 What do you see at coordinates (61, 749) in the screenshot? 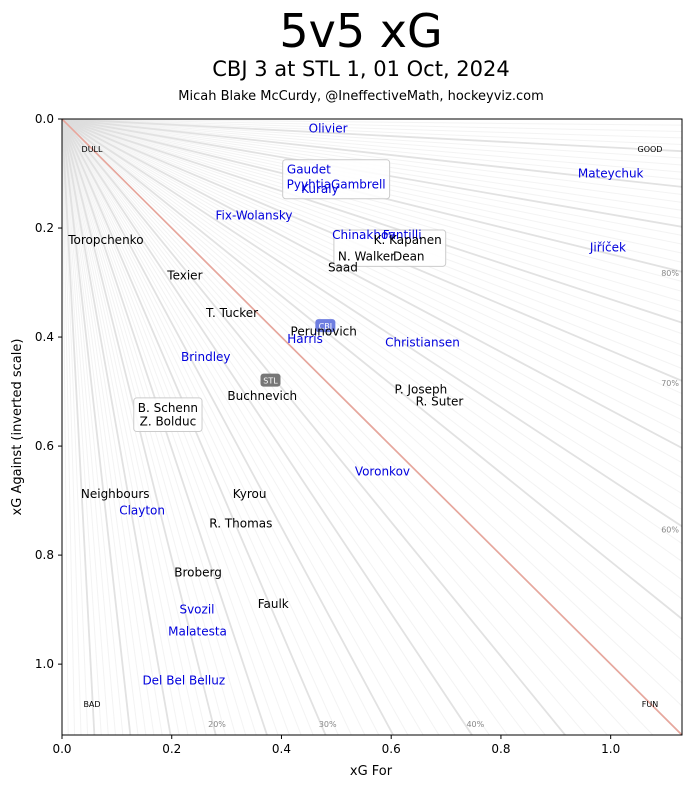
I see `x-tick-label: 0.0` at bounding box center [61, 749].